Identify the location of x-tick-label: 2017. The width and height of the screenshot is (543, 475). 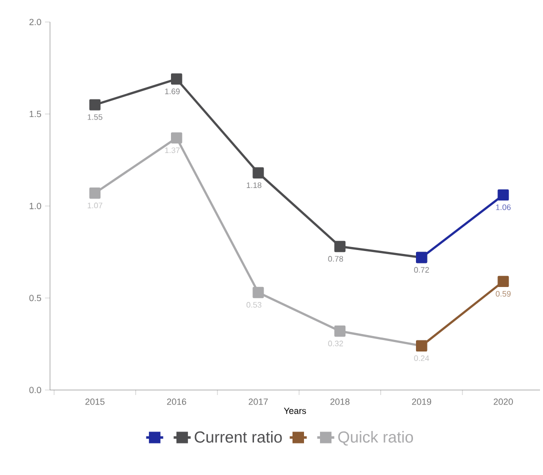
(258, 401).